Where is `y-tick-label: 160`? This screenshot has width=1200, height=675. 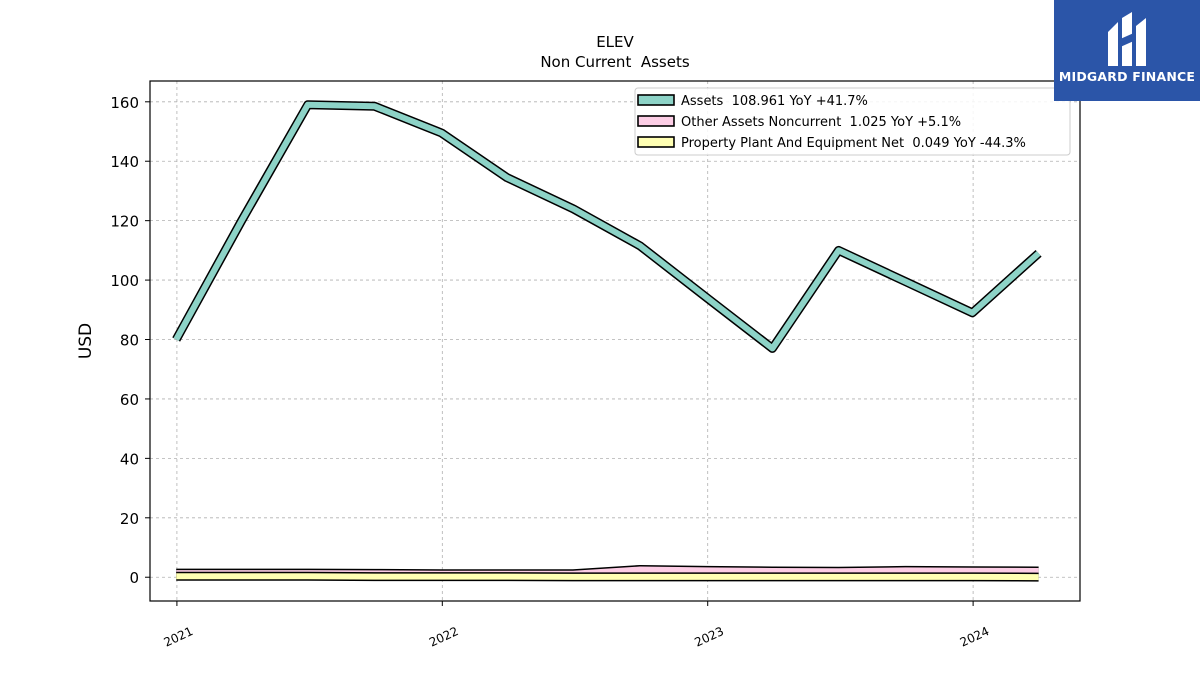 y-tick-label: 160 is located at coordinates (124, 103).